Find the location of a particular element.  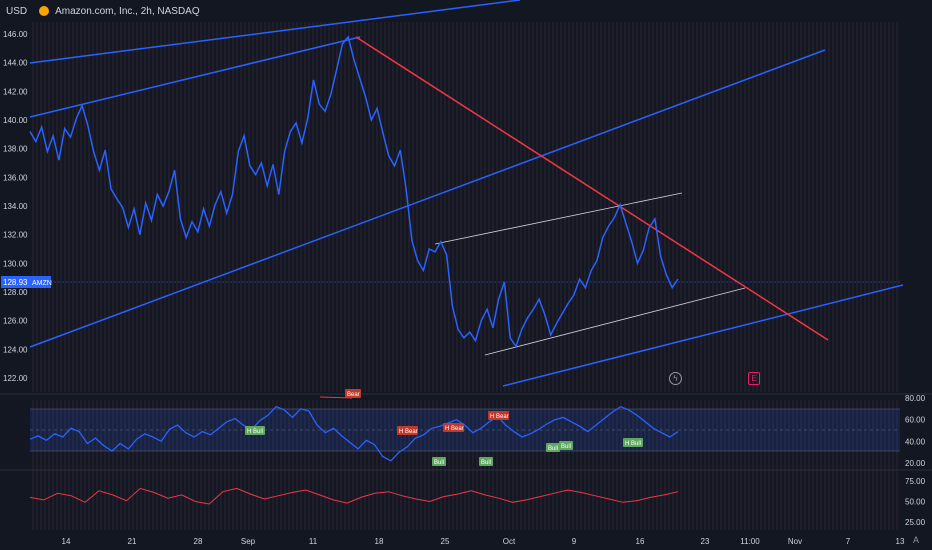

hbull-label-2-text: H Bull is located at coordinates (633, 444).